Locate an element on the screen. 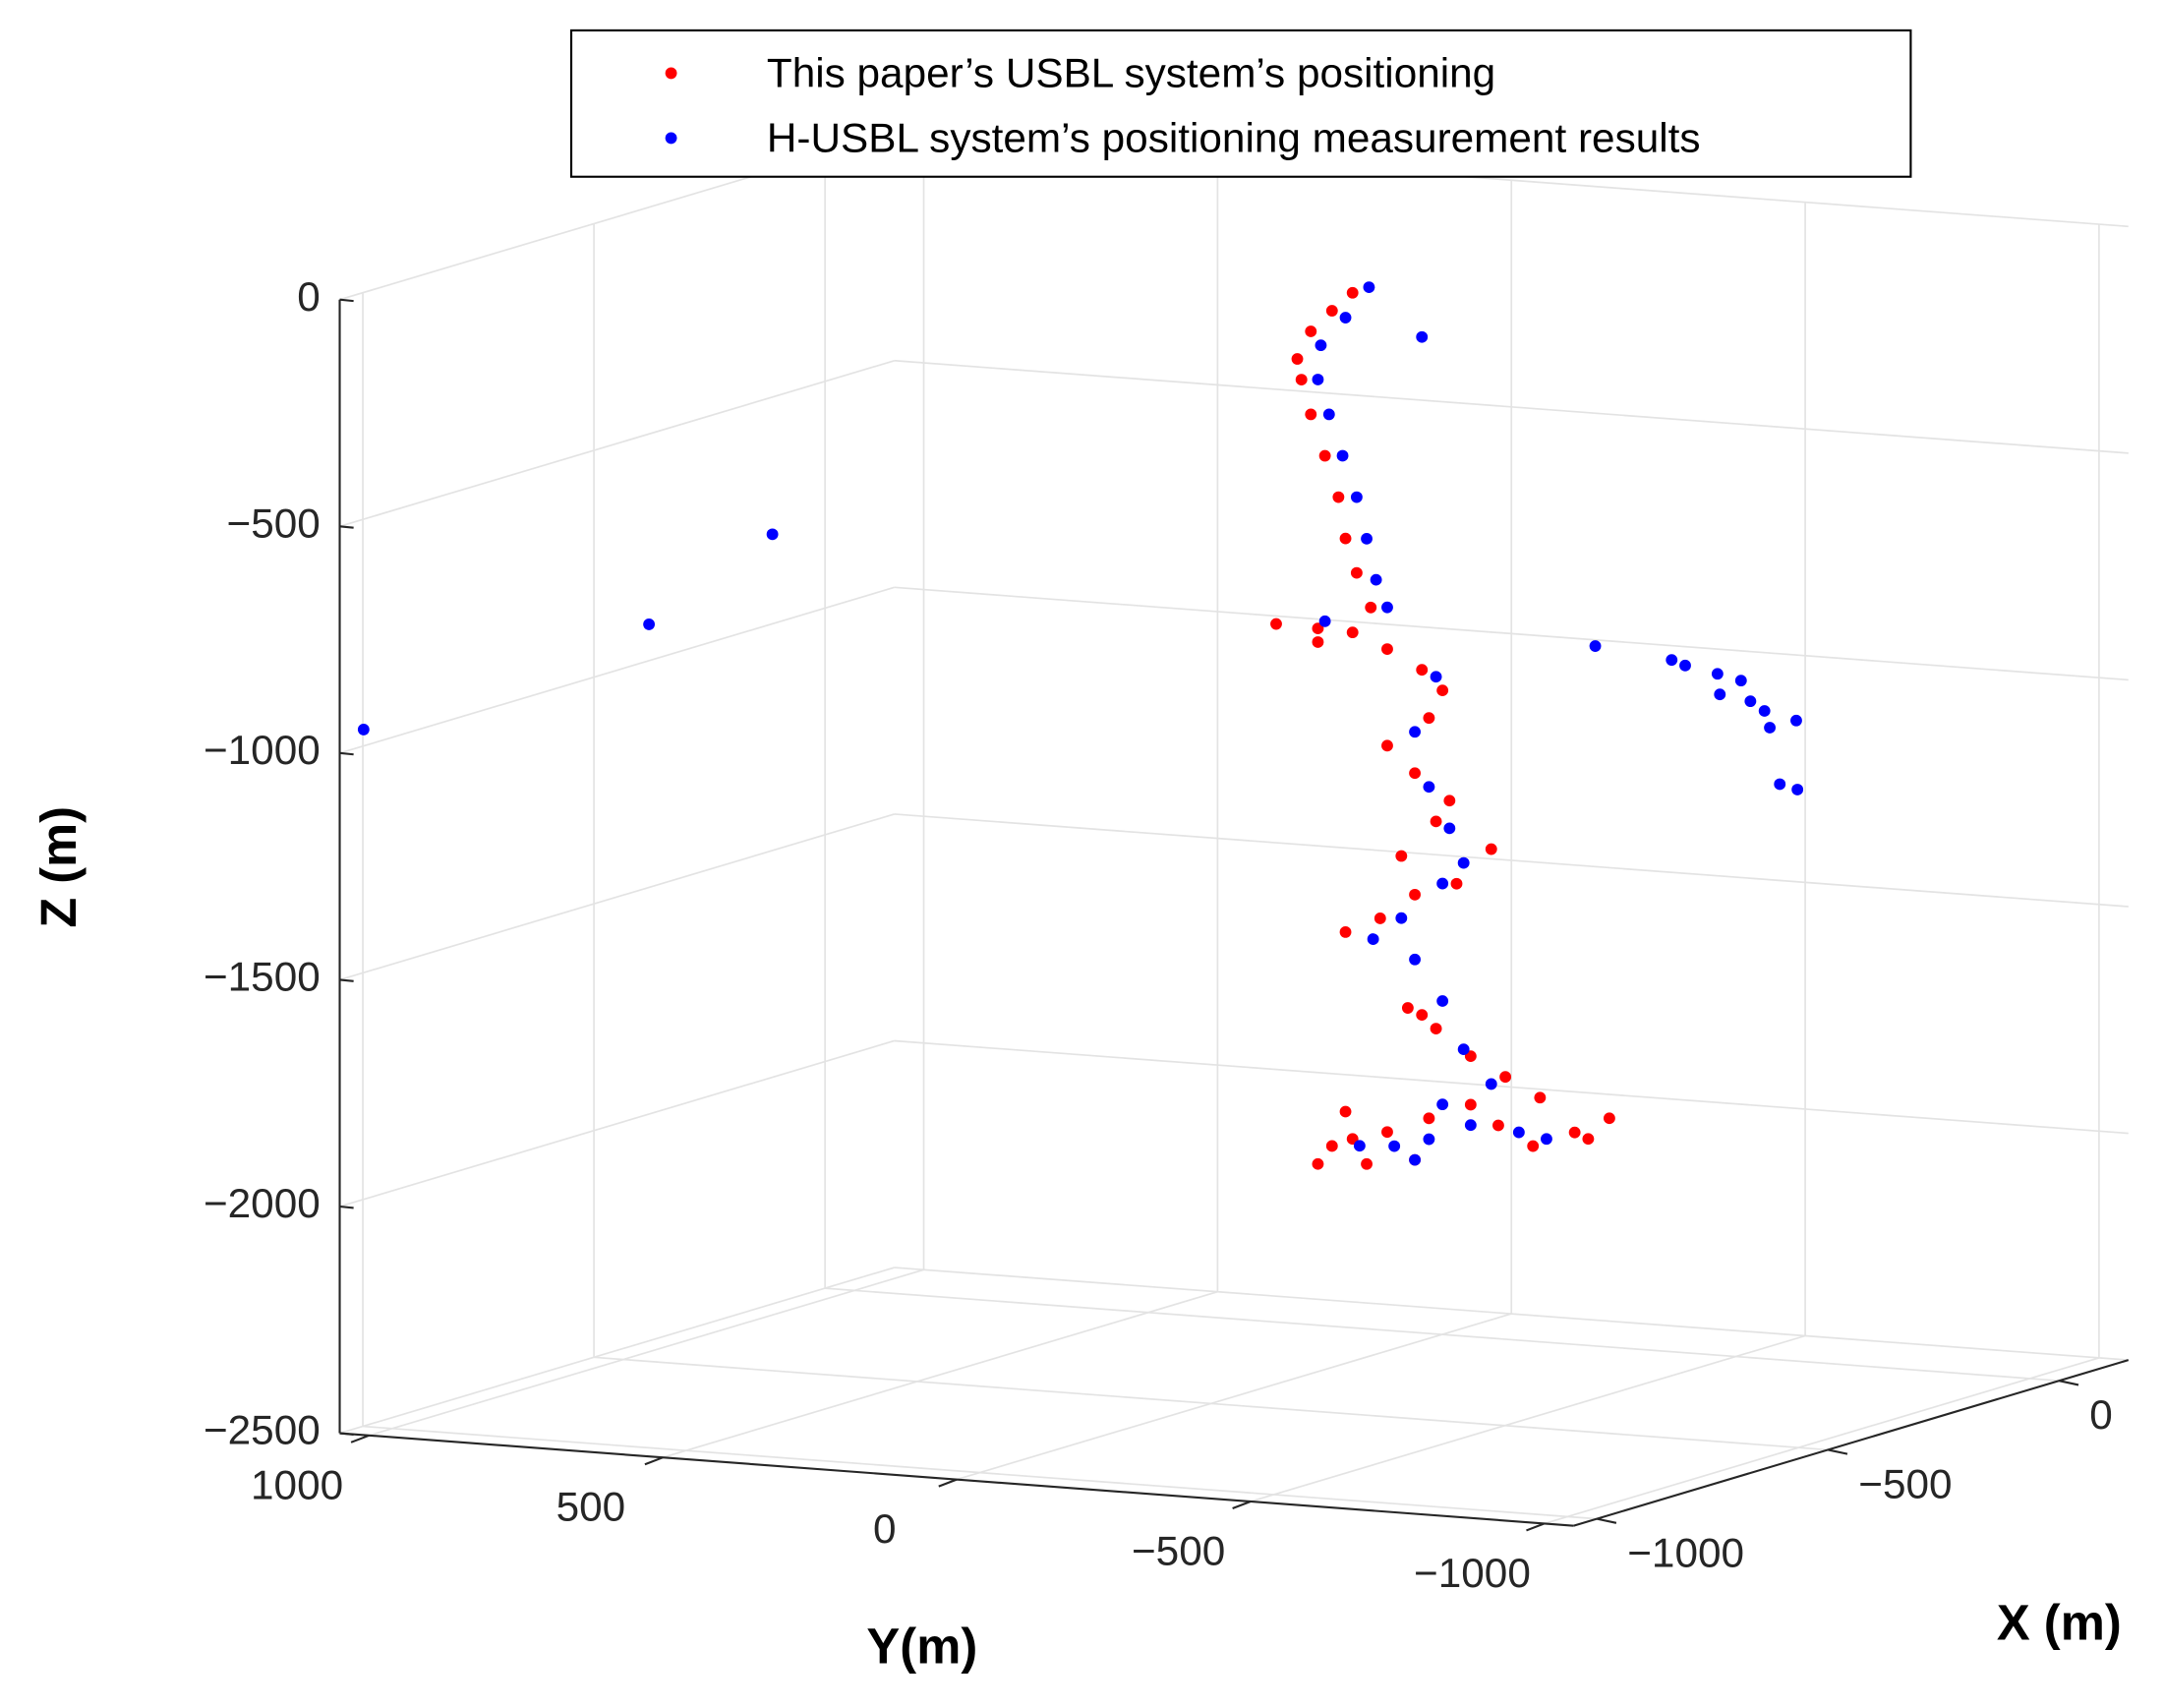 This screenshot has height=1708, width=2163. z-tick-label: −2500 is located at coordinates (262, 1430).